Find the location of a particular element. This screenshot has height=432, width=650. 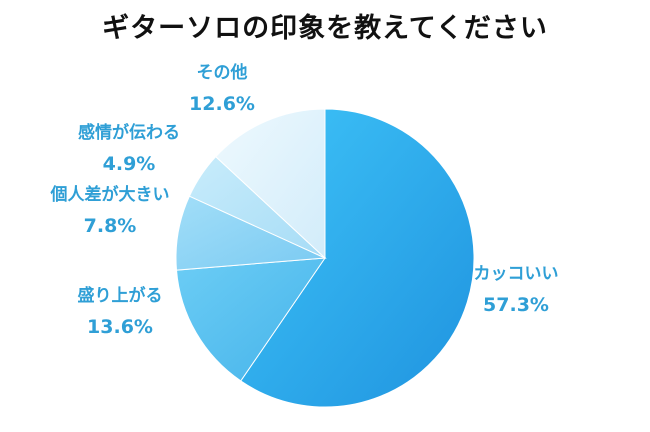

slice-percent: 13.6% is located at coordinates (120, 327).